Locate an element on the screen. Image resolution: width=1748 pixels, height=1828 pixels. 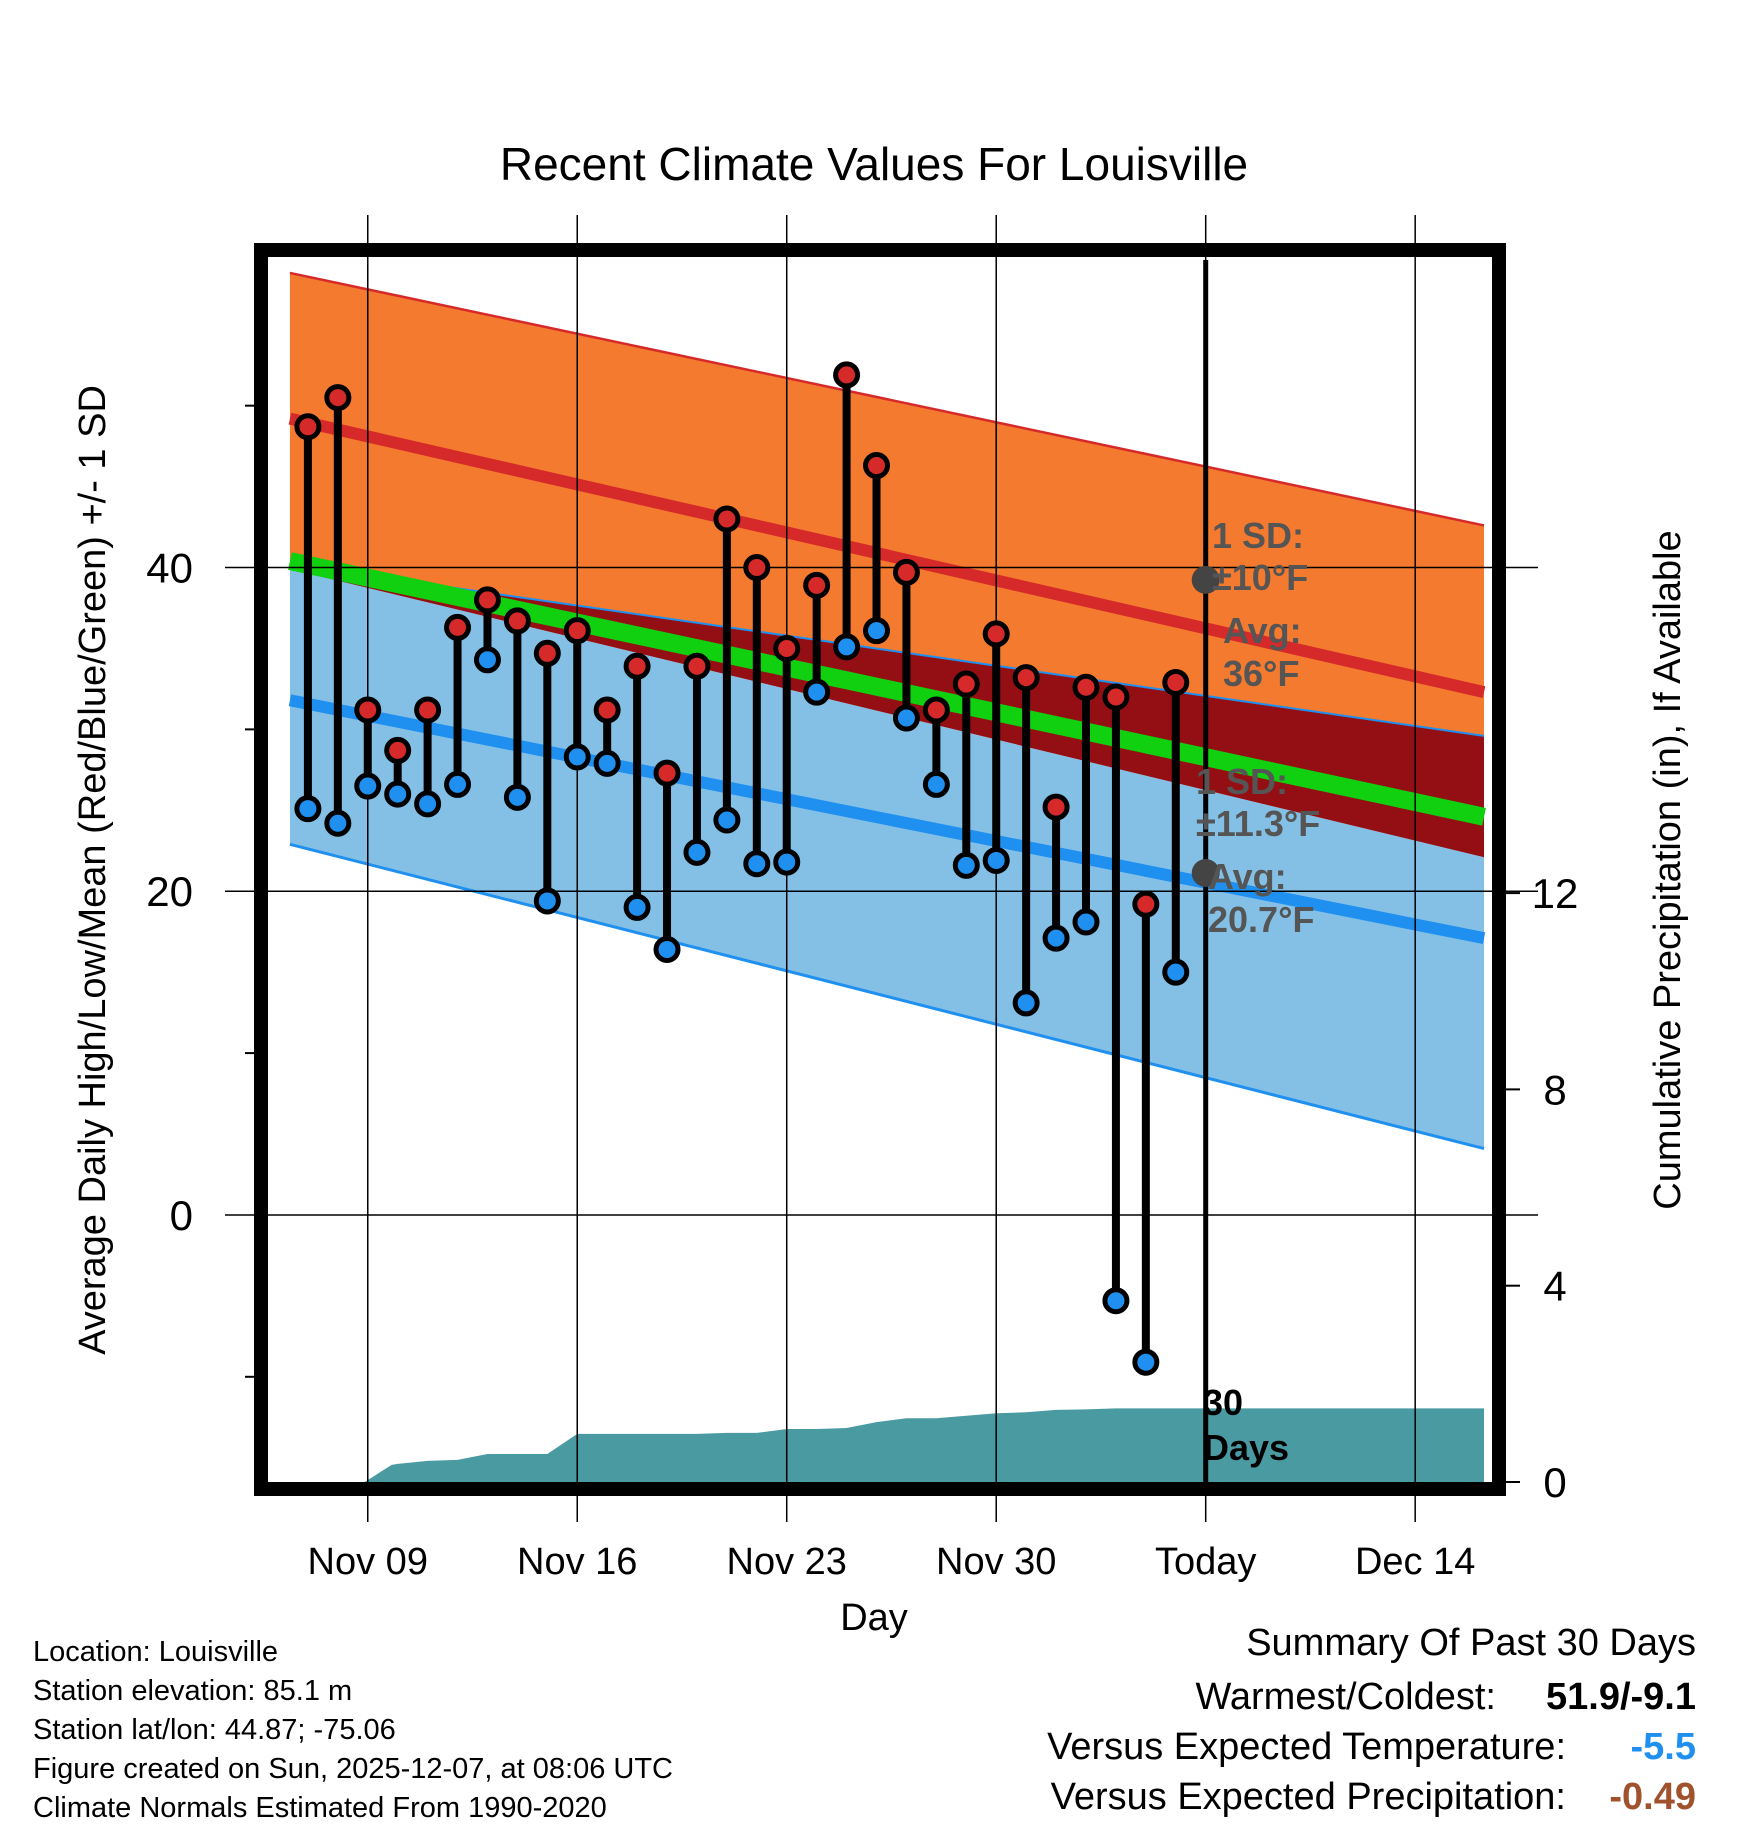
band-edge-high-upper is located at coordinates (887, 399).